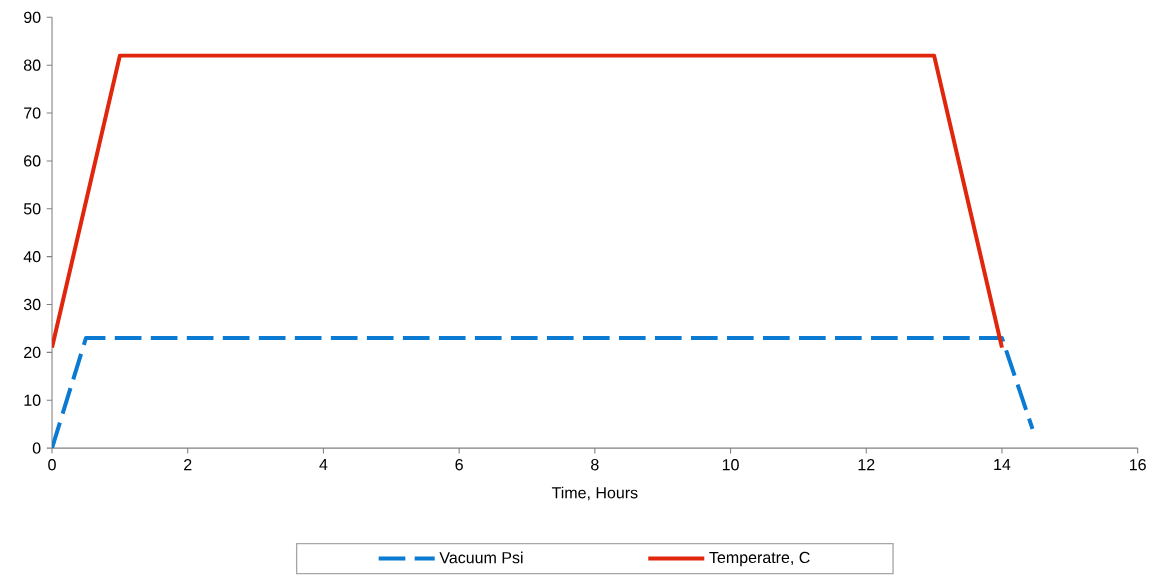  I want to click on y-tick-label: 90, so click(32, 17).